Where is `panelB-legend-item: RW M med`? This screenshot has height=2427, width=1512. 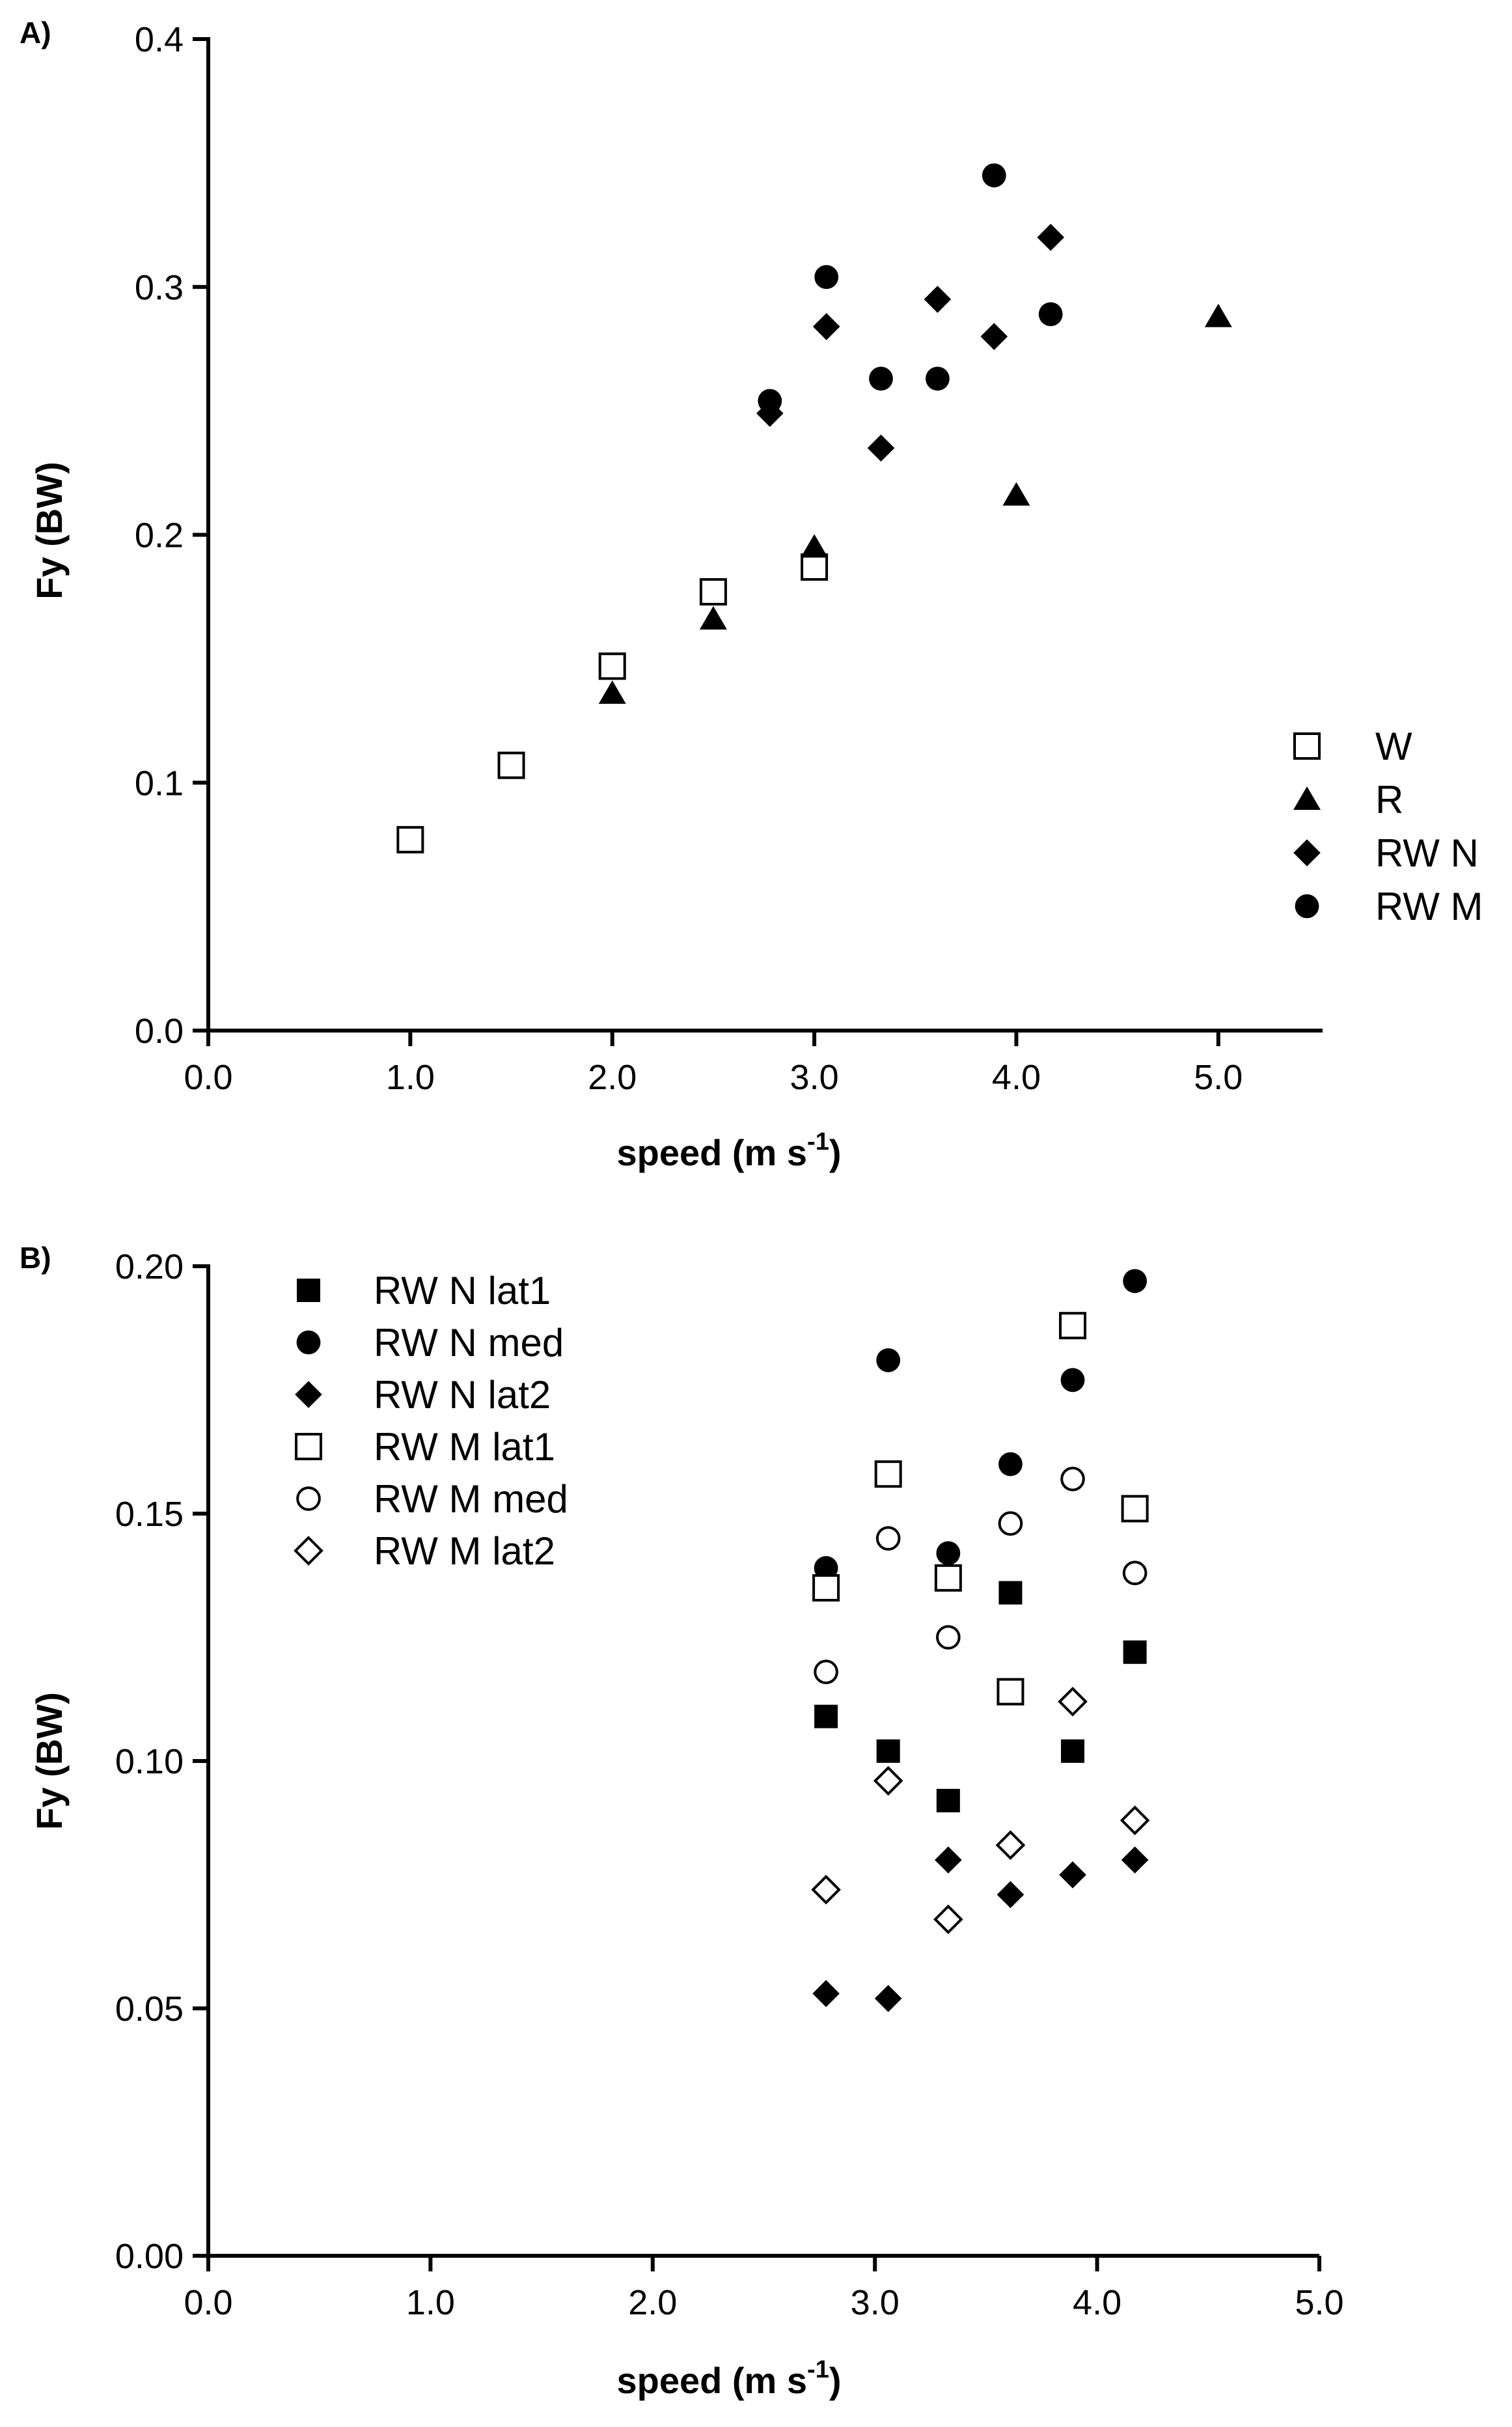
panelB-legend-item: RW M med is located at coordinates (432, 1499).